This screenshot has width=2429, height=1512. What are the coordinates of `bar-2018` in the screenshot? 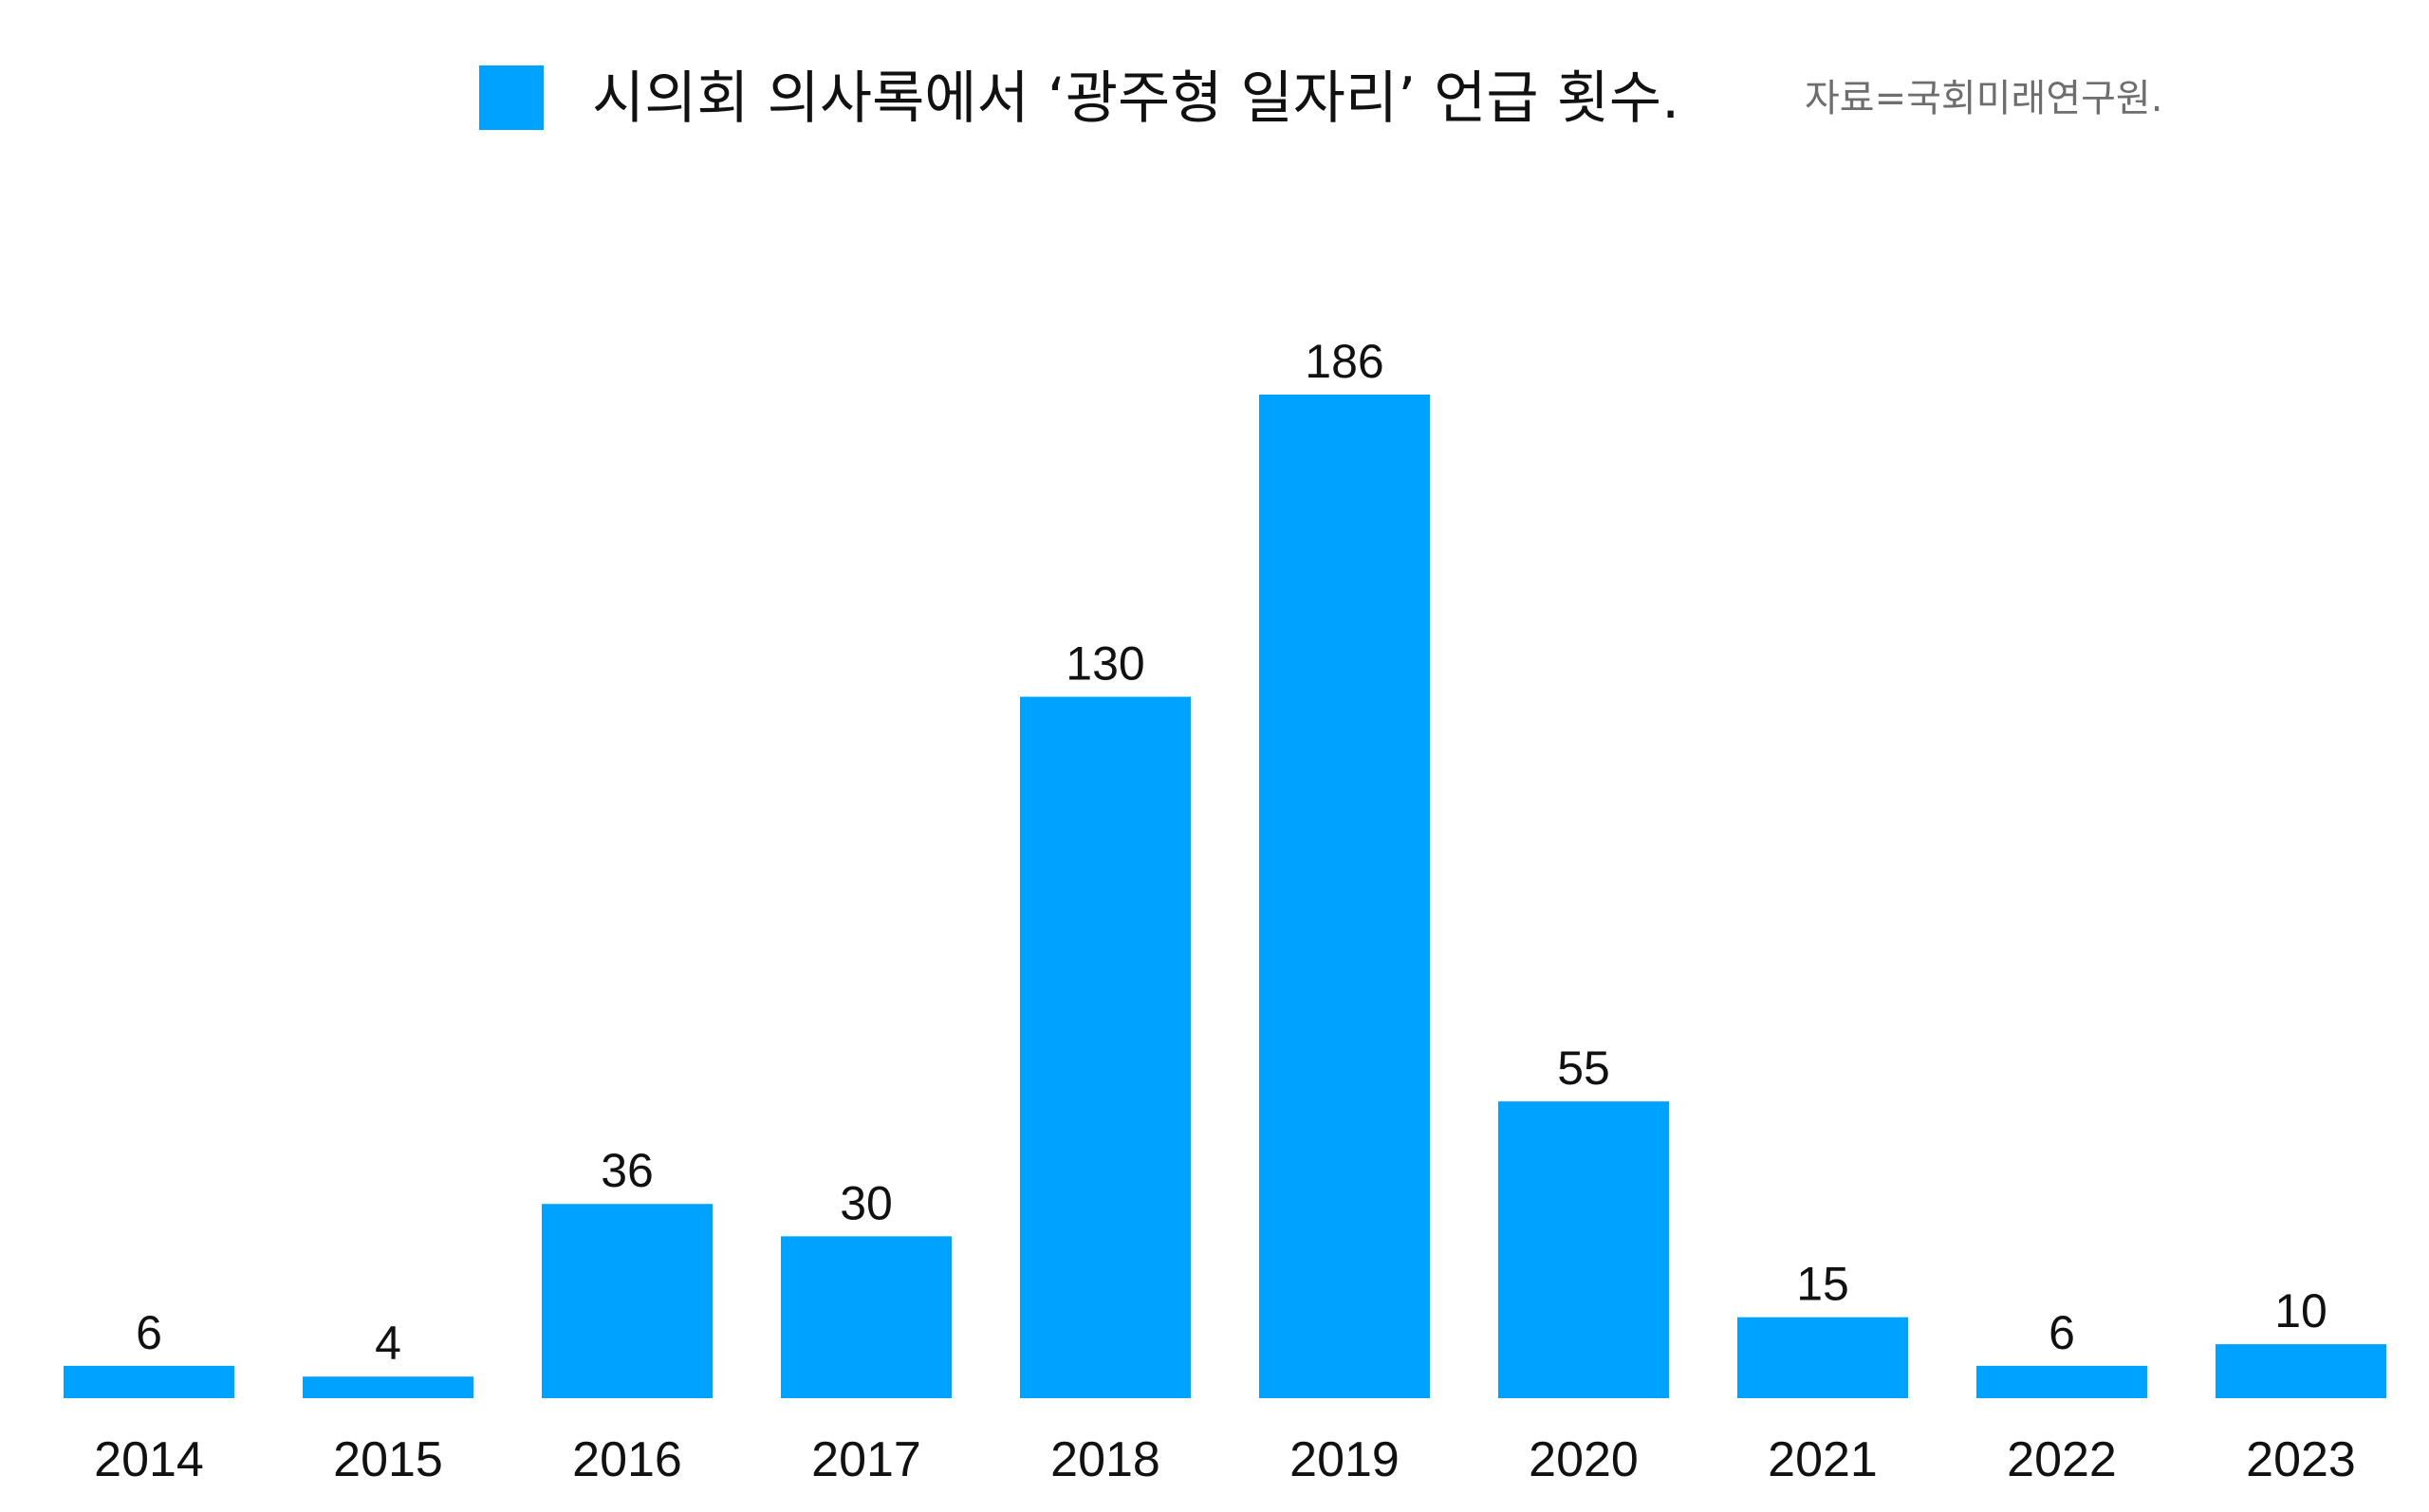 It's located at (1105, 1047).